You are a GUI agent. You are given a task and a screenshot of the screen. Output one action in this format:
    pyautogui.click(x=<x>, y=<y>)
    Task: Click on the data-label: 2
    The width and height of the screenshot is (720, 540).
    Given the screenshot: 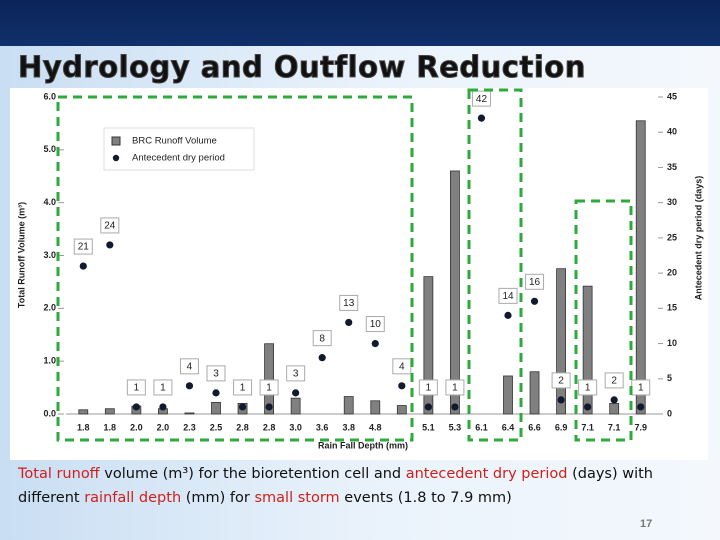 What is the action you would take?
    pyautogui.click(x=561, y=381)
    